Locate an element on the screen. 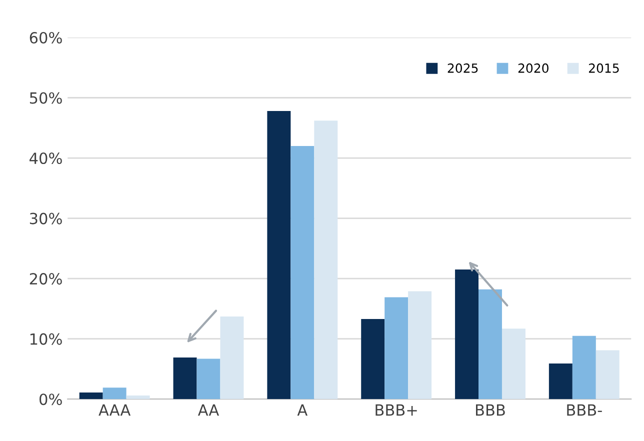 The width and height of the screenshot is (644, 441). y-tick-label: 40% is located at coordinates (46, 158).